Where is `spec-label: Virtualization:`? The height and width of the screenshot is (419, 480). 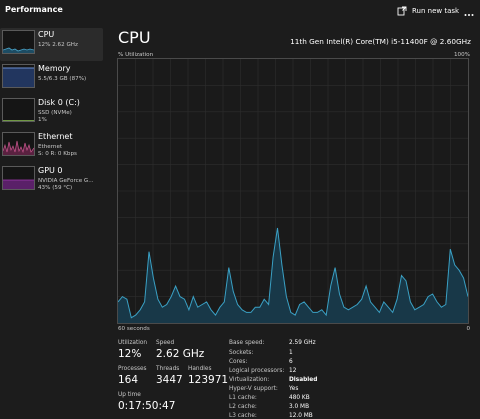 spec-label: Virtualization: is located at coordinates (249, 380).